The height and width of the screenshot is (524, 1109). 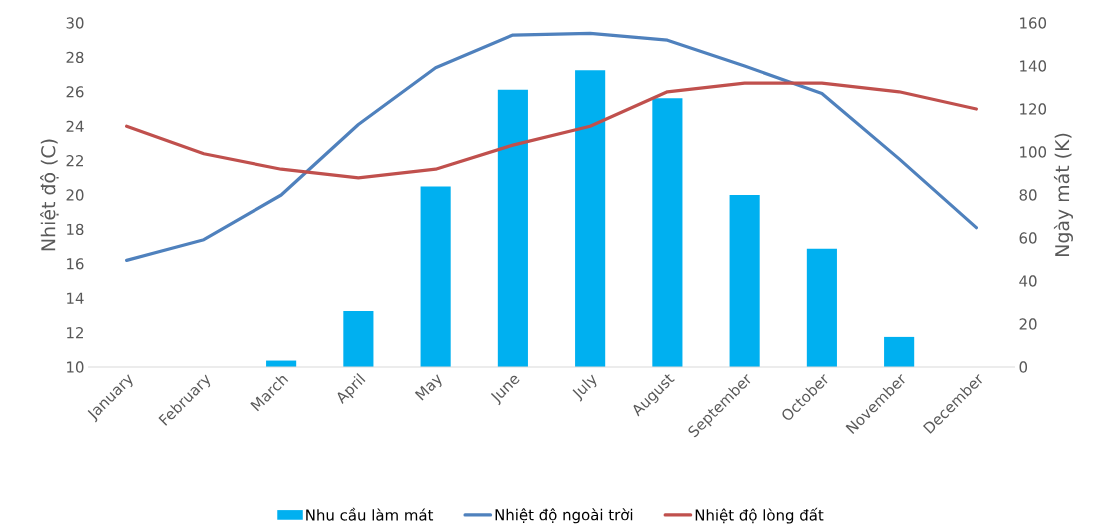 I want to click on y2-tick-label: 100, so click(x=1033, y=152).